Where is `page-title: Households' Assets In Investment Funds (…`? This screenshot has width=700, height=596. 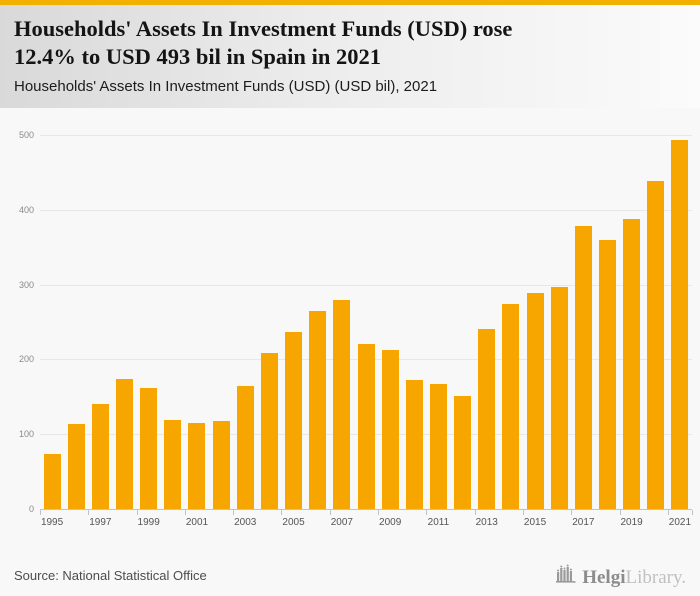 page-title: Households' Assets In Investment Funds (… is located at coordinates (350, 43).